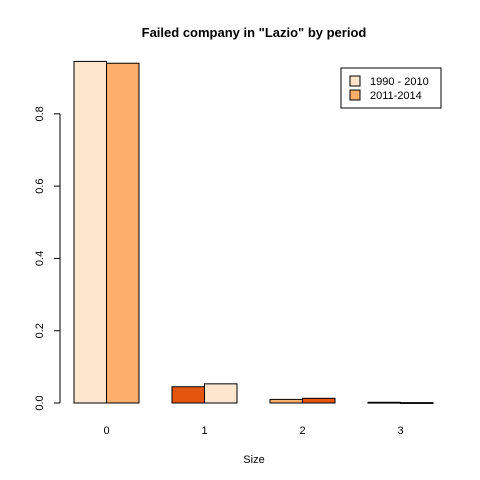  I want to click on y-tick-label: 0.8, so click(40, 113).